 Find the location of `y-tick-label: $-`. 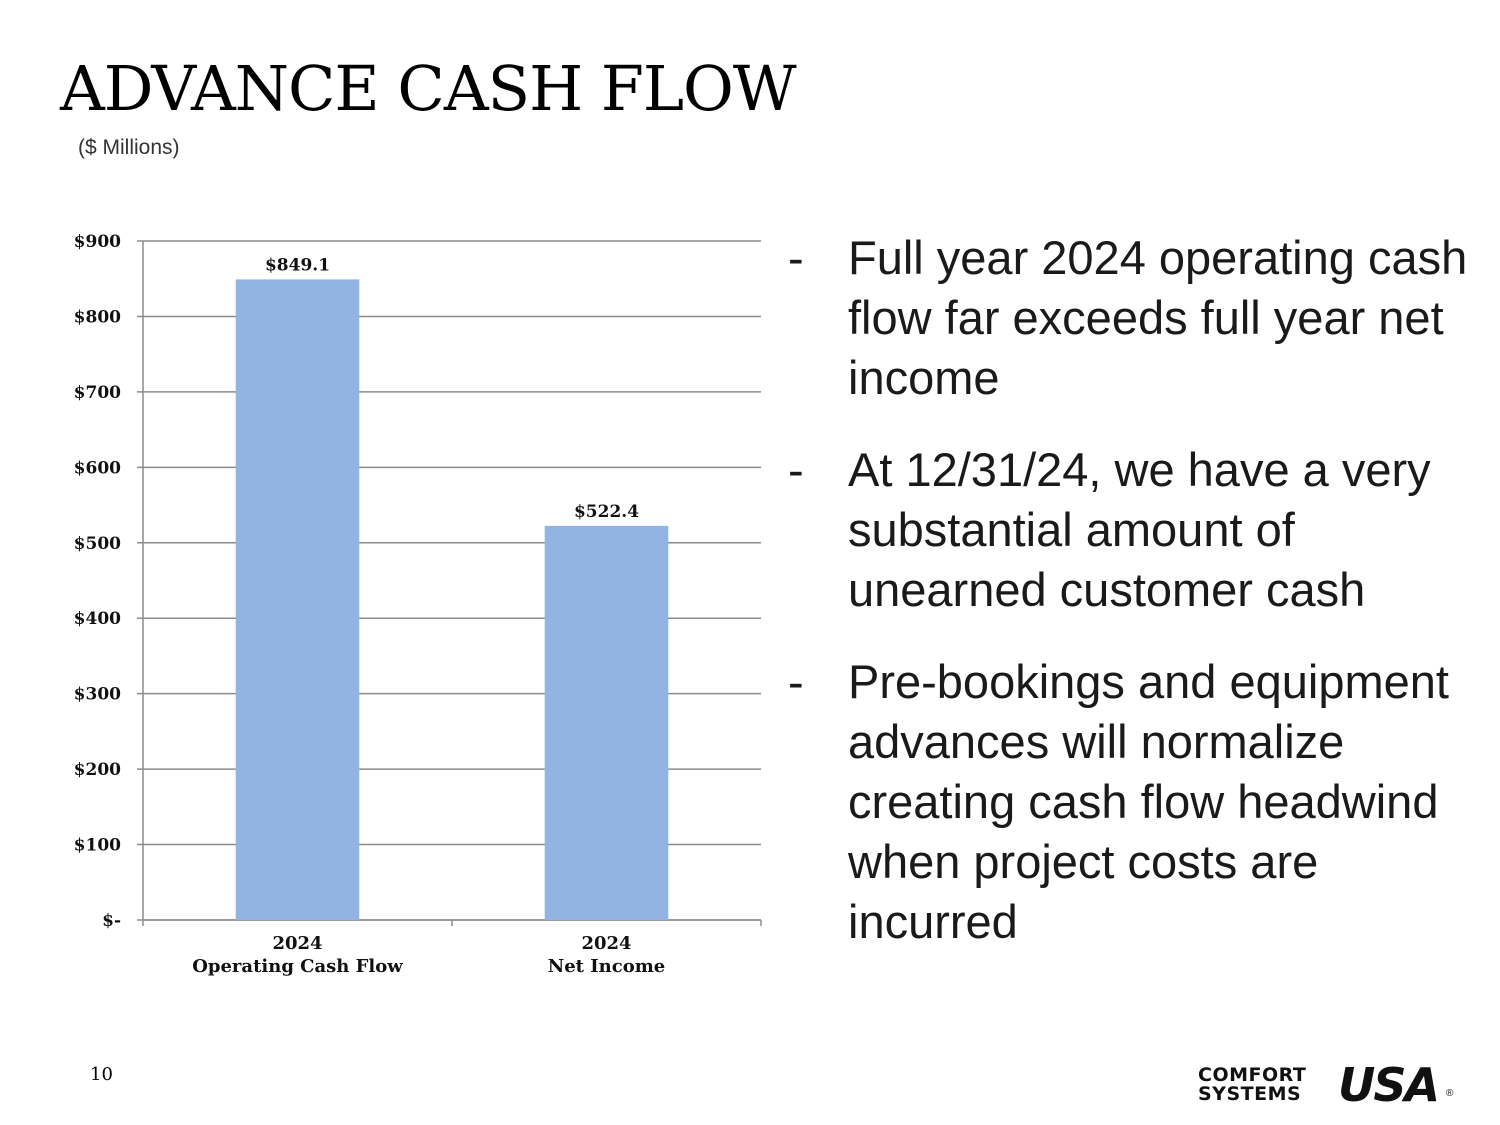

y-tick-label: $- is located at coordinates (111, 921).